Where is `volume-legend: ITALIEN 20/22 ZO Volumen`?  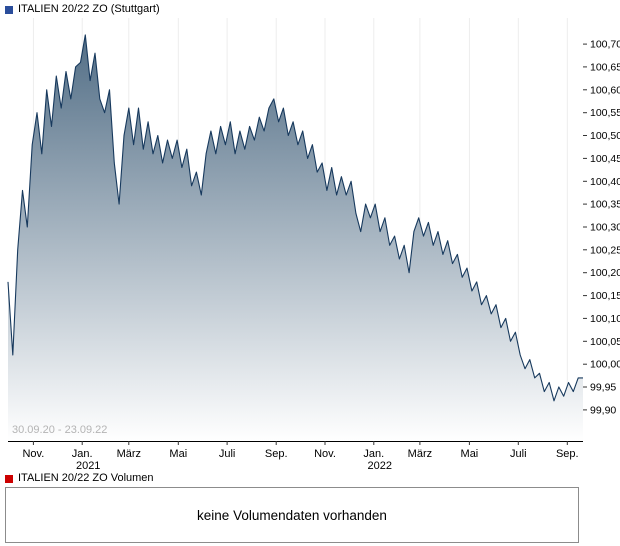 volume-legend: ITALIEN 20/22 ZO Volumen is located at coordinates (79, 478).